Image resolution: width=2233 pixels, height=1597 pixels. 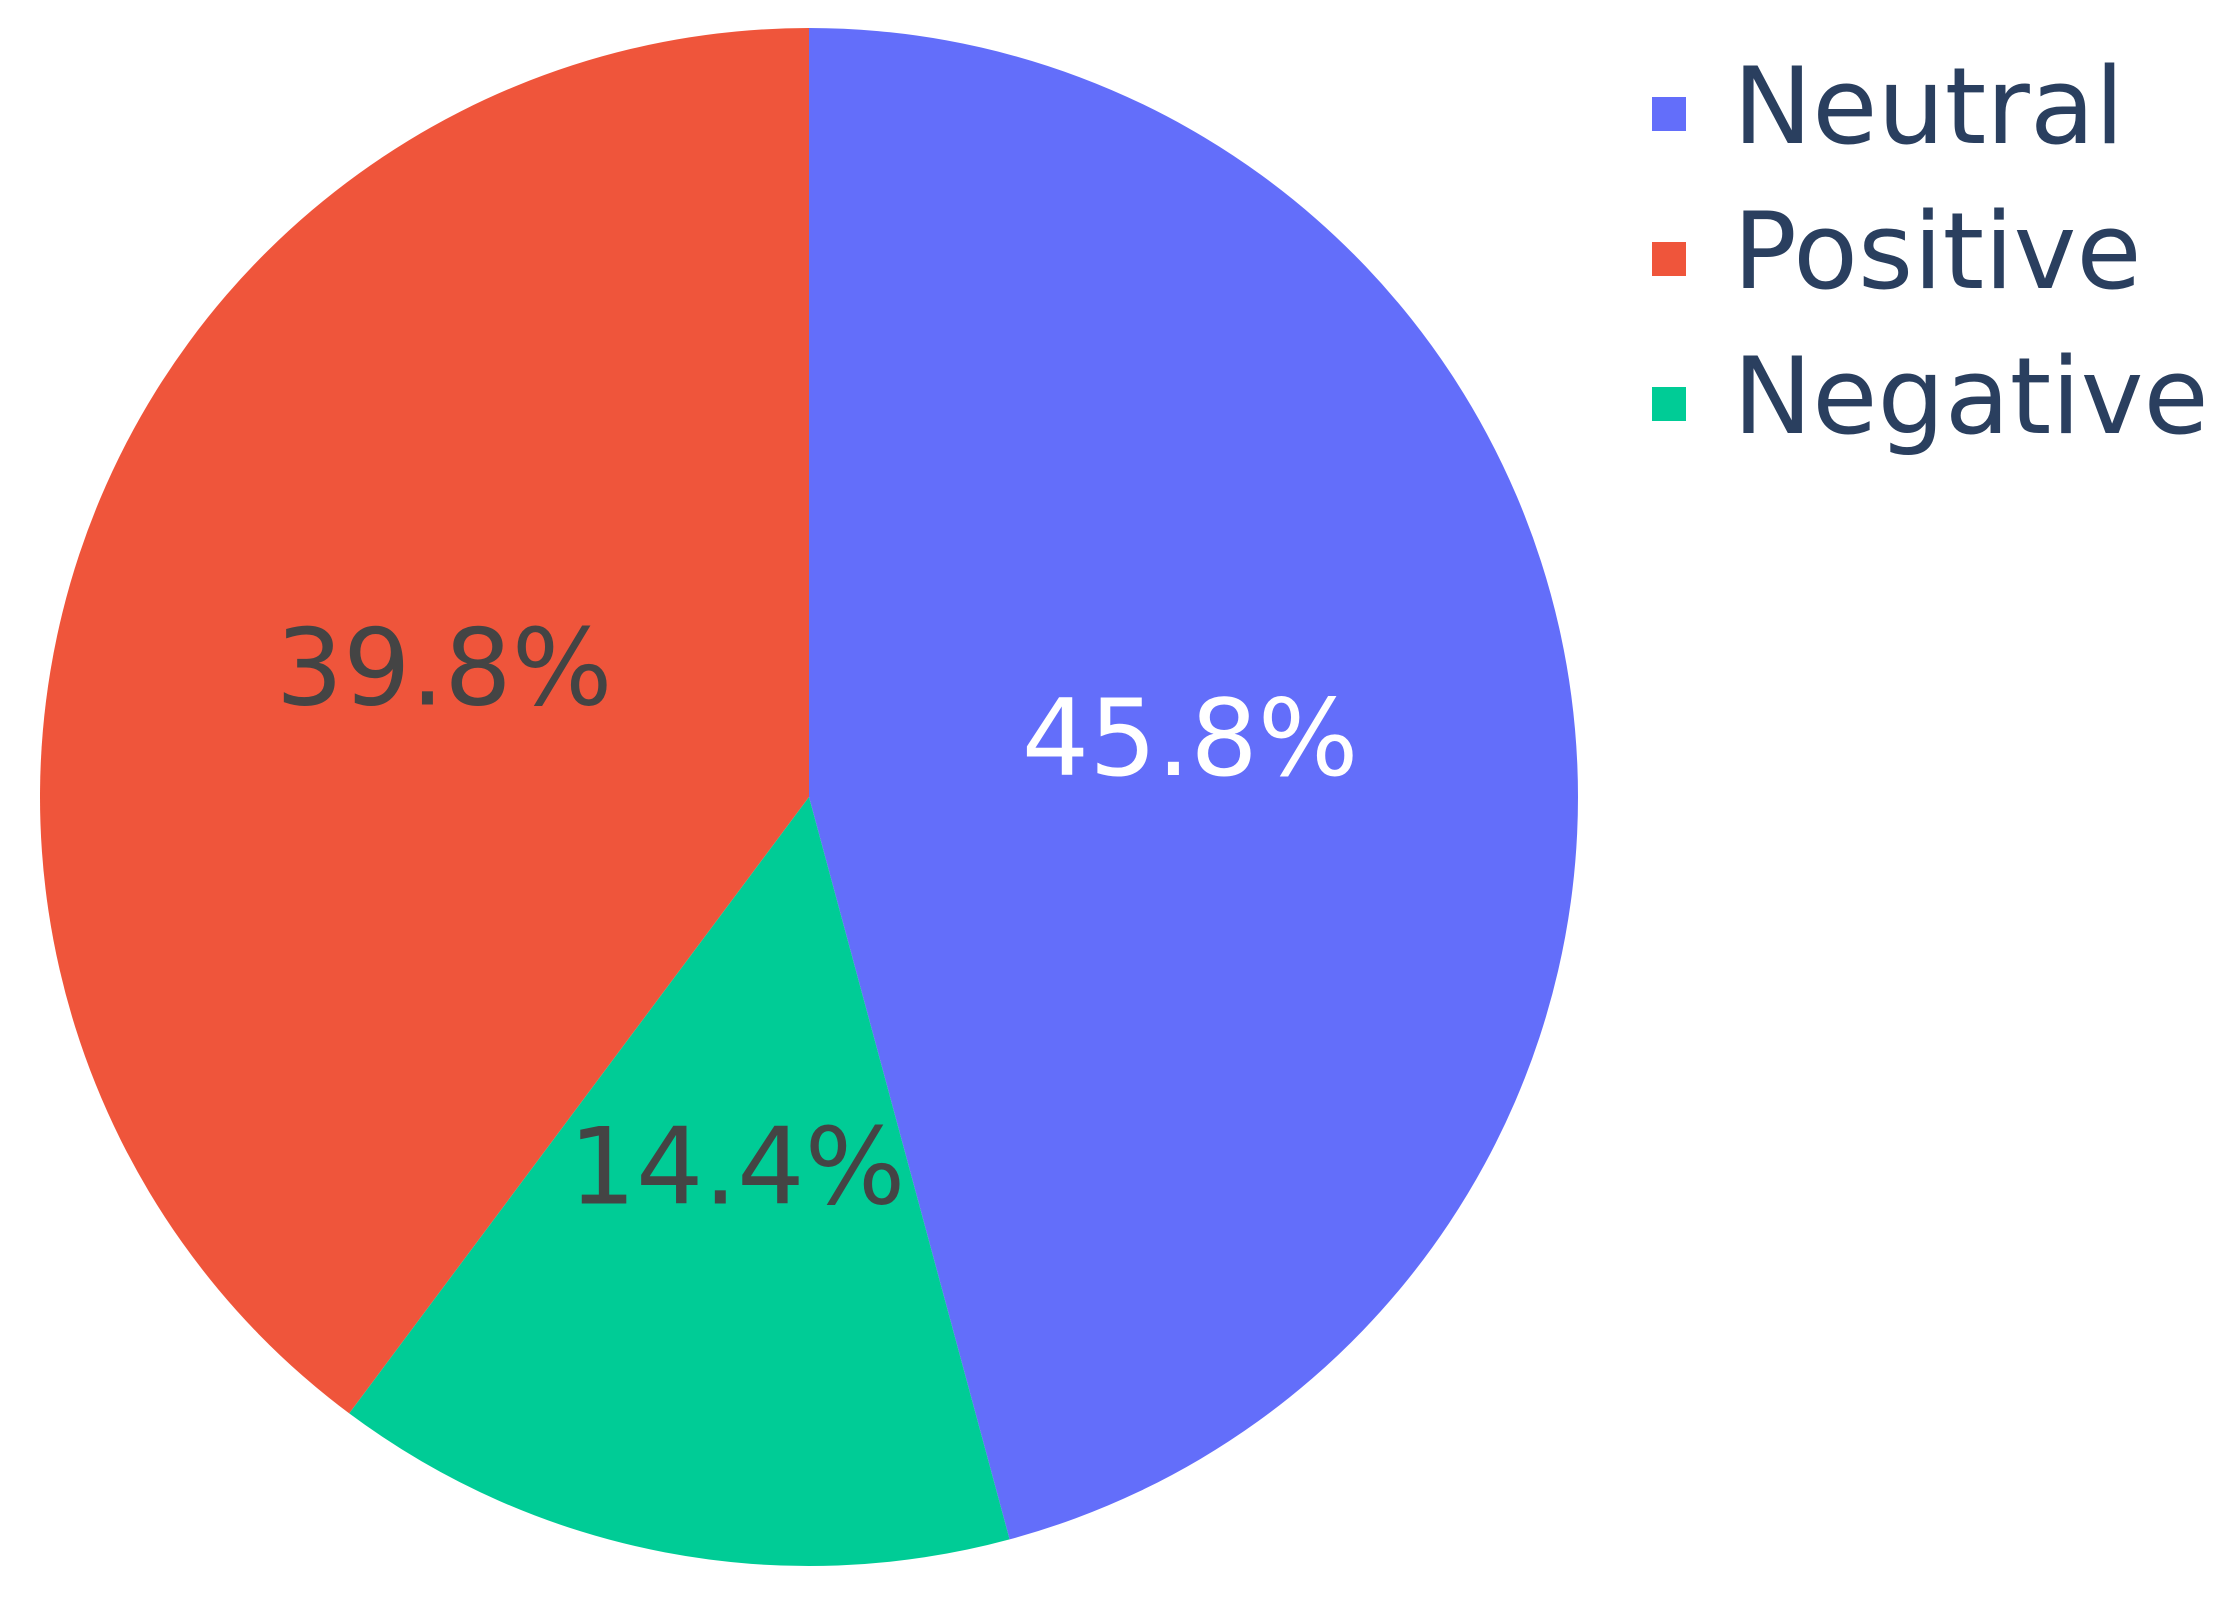 What do you see at coordinates (444, 668) in the screenshot?
I see `slice-label: 39.8%` at bounding box center [444, 668].